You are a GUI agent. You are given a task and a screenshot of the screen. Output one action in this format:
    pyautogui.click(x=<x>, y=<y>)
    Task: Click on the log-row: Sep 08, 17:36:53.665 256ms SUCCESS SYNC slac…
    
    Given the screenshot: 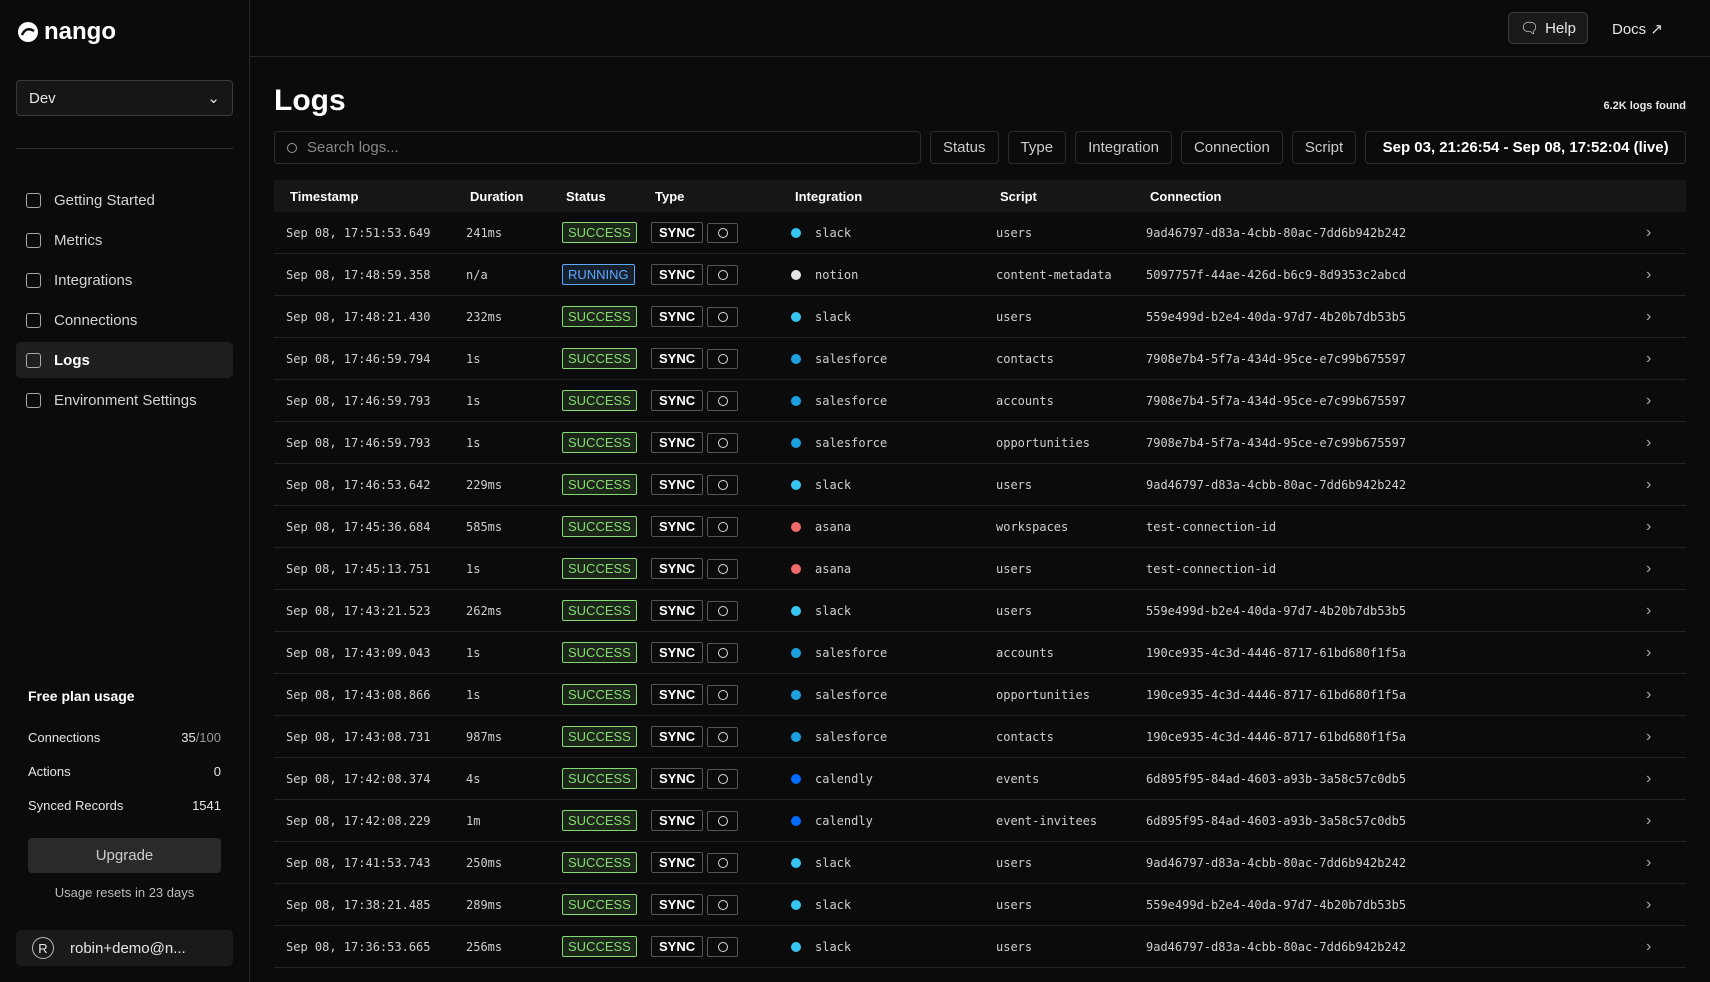 What is the action you would take?
    pyautogui.click(x=980, y=947)
    